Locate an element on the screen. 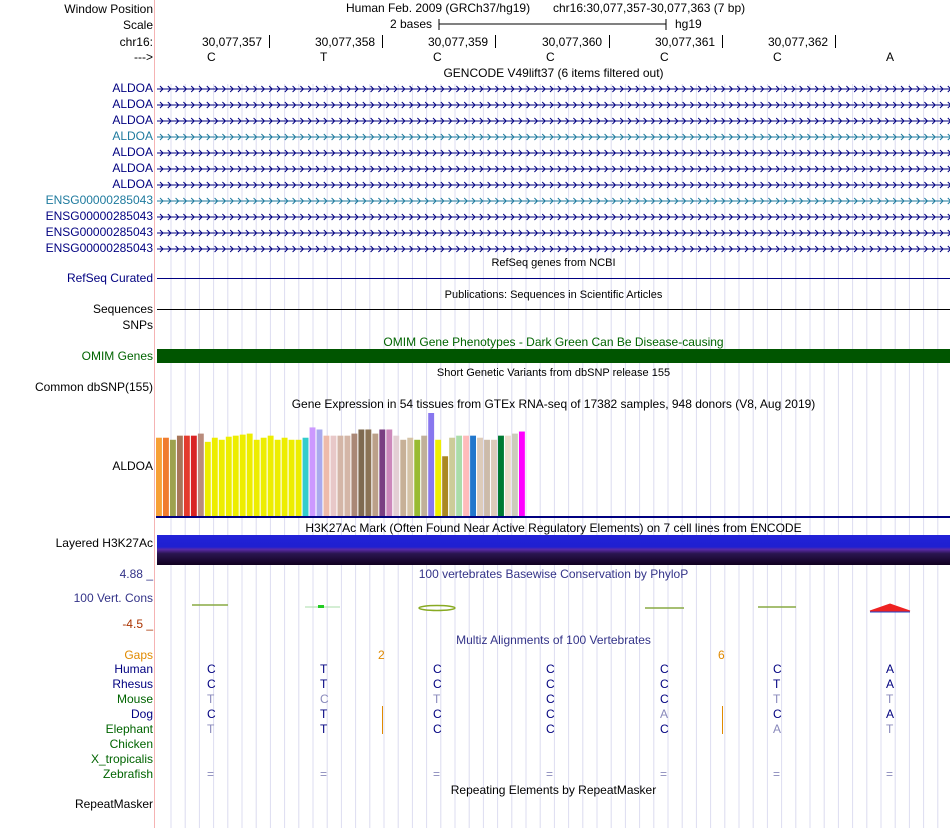 The image size is (950, 828). gencode-title: GENCODE V49lift37 (6 items filtered out) is located at coordinates (553, 73).